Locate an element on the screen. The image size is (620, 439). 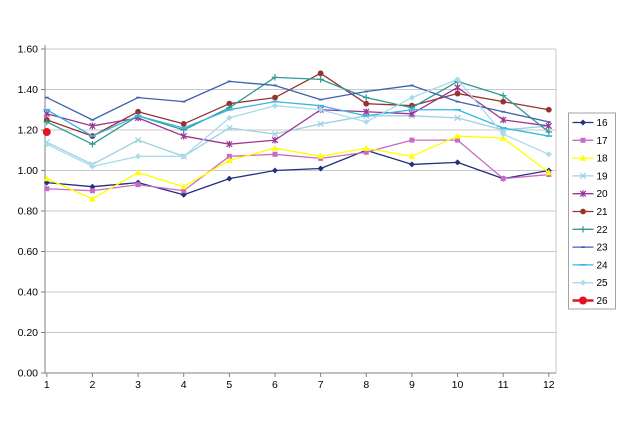
legend-label-26: 26 is located at coordinates (603, 301).